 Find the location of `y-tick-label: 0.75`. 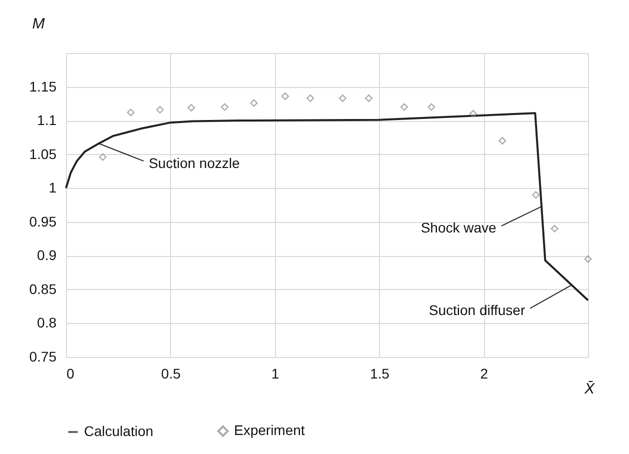

y-tick-label: 0.75 is located at coordinates (43, 356).